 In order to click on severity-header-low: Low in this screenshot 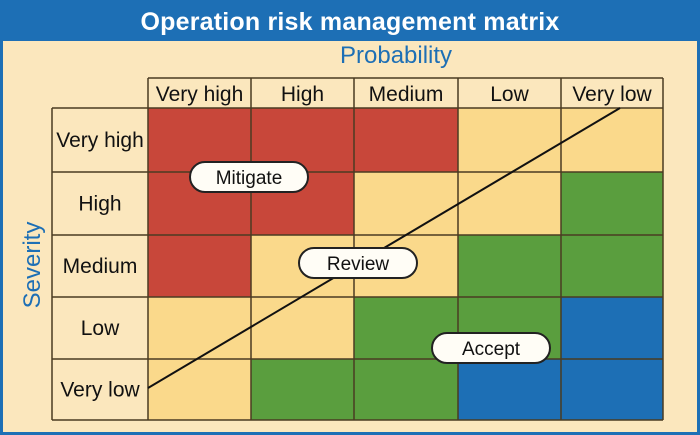, I will do `click(100, 328)`.